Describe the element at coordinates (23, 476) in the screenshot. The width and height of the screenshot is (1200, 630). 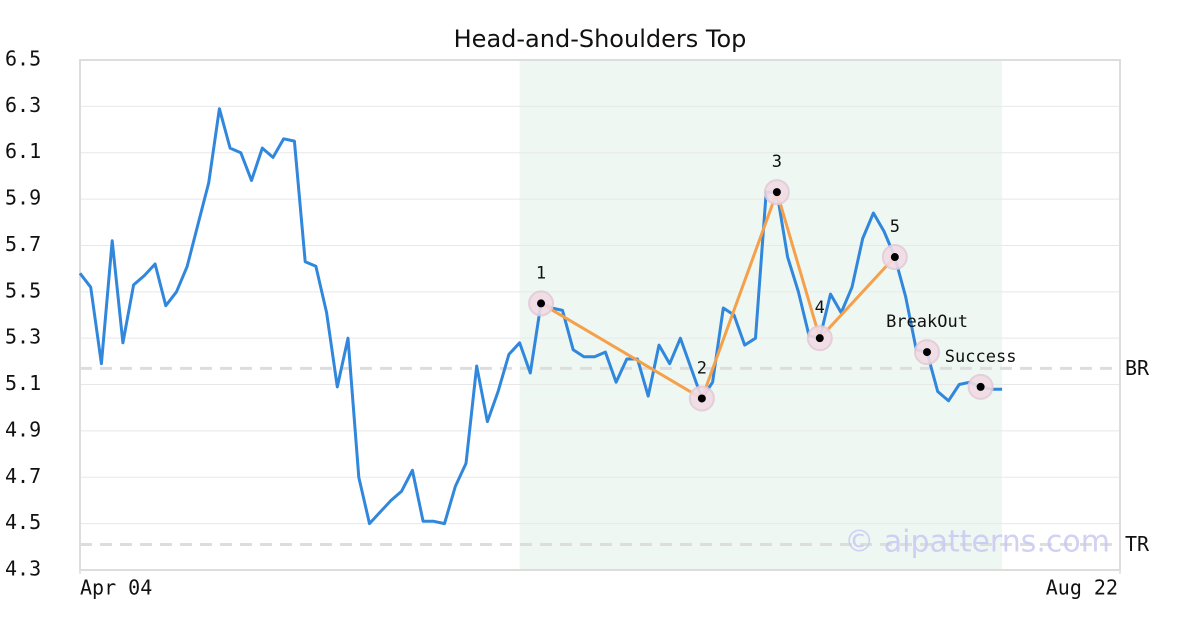
I see `y-tick-label: 4.7` at that location.